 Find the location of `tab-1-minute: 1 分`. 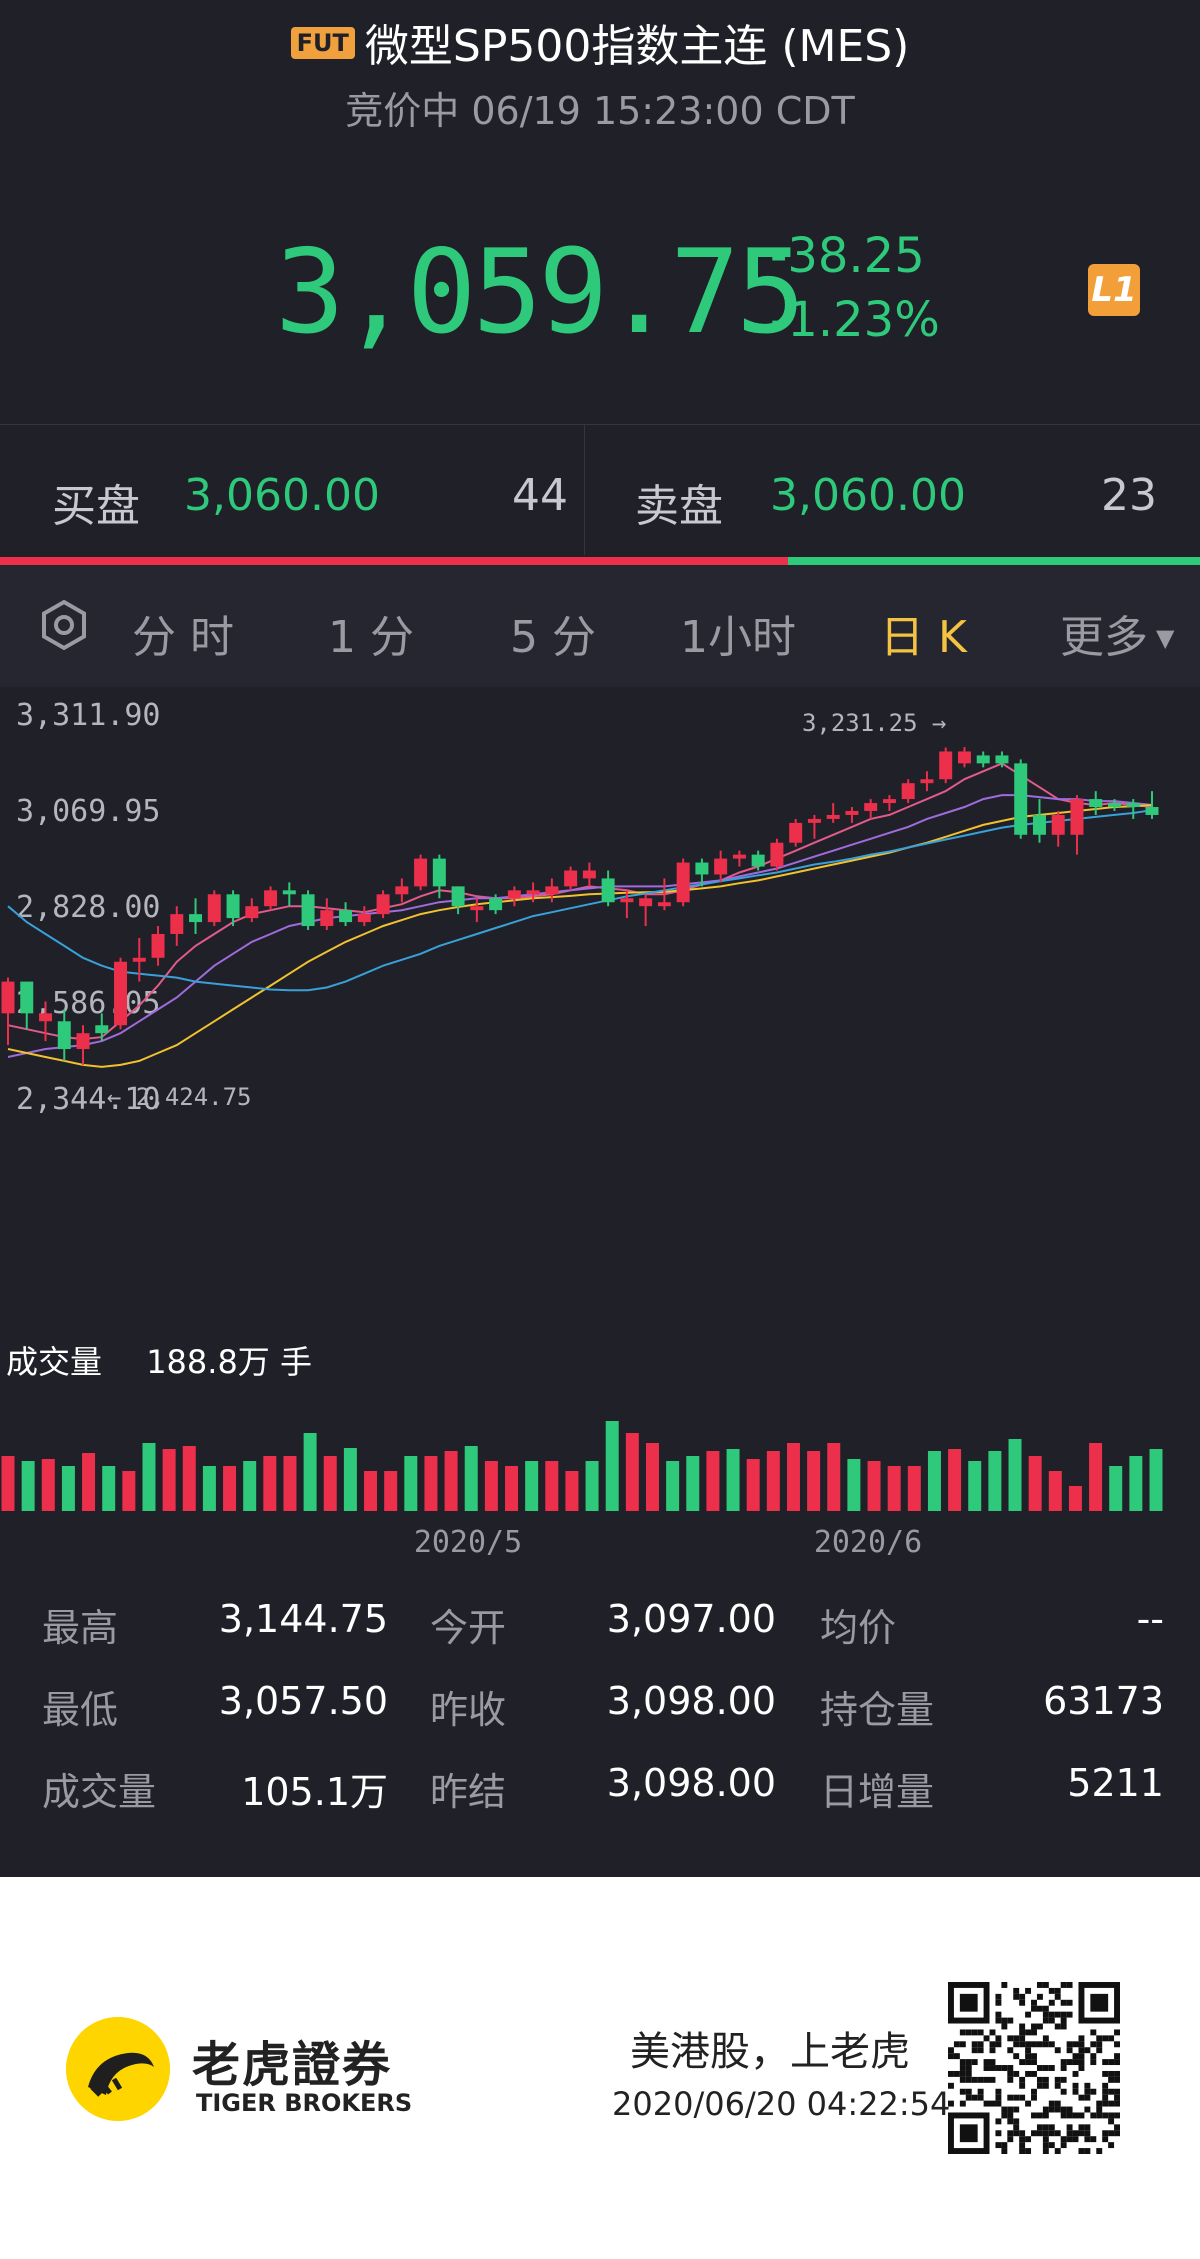

tab-1-minute: 1 分 is located at coordinates (371, 637).